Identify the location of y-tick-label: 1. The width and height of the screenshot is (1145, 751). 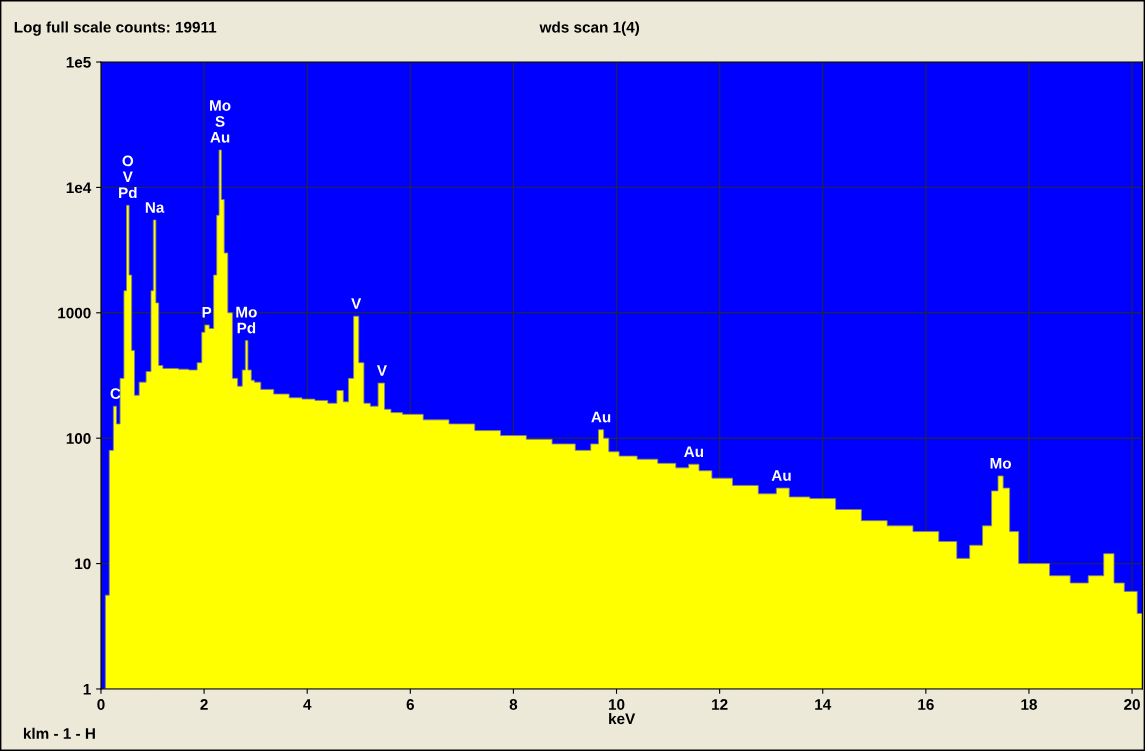
(87, 689).